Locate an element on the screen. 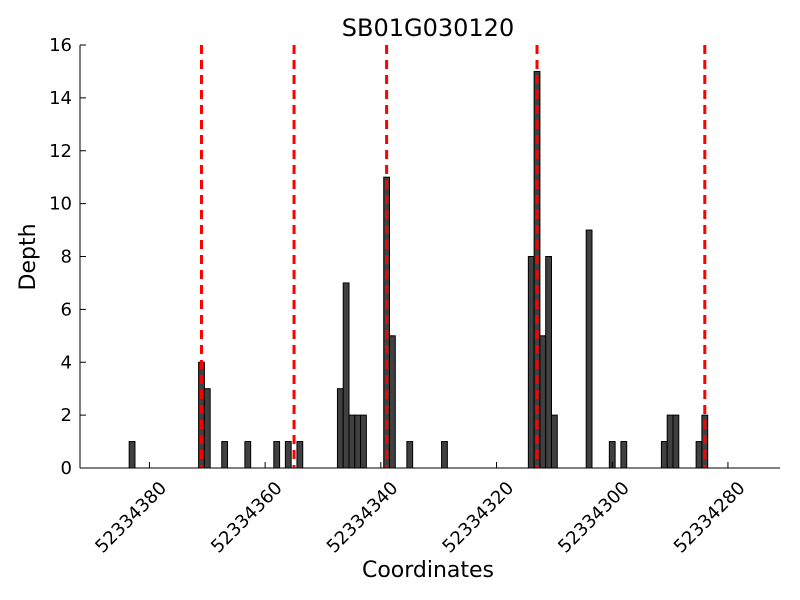 The width and height of the screenshot is (800, 600). y-ticks-group: 0 2 4 6 8 10 12 14 16 is located at coordinates (67, 257).